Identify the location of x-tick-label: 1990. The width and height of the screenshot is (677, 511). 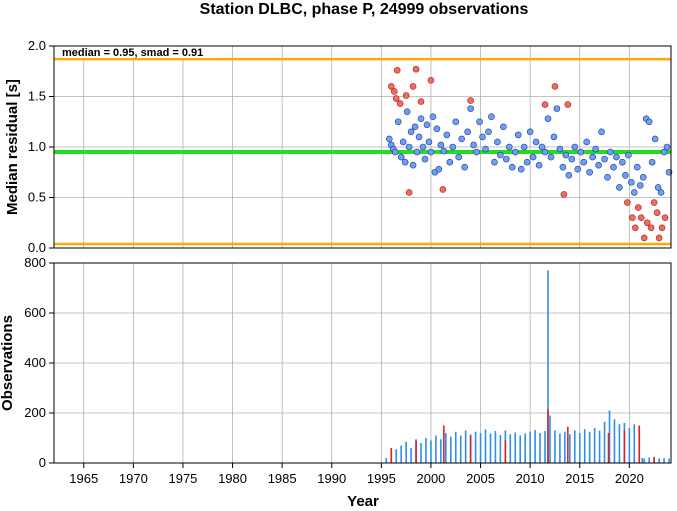
(331, 478).